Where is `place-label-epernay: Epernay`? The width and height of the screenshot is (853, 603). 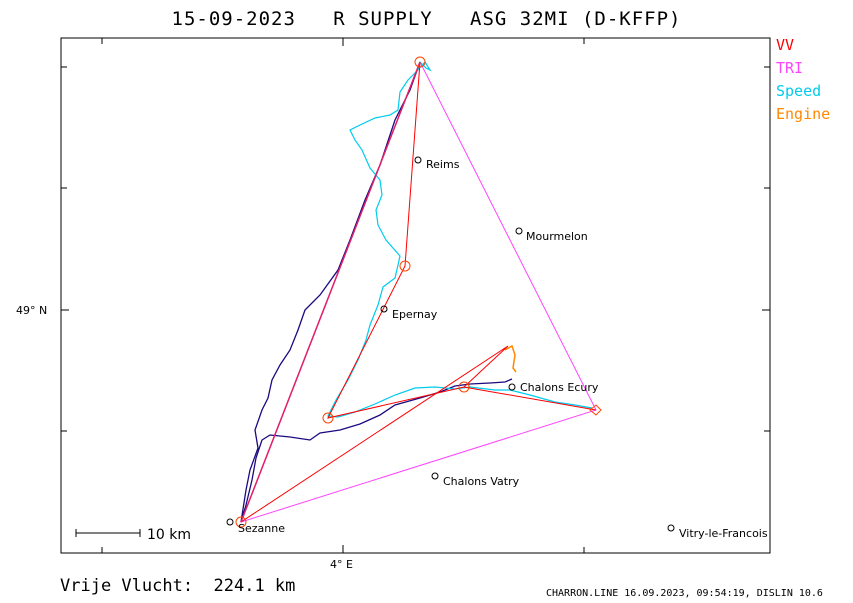 place-label-epernay: Epernay is located at coordinates (415, 314).